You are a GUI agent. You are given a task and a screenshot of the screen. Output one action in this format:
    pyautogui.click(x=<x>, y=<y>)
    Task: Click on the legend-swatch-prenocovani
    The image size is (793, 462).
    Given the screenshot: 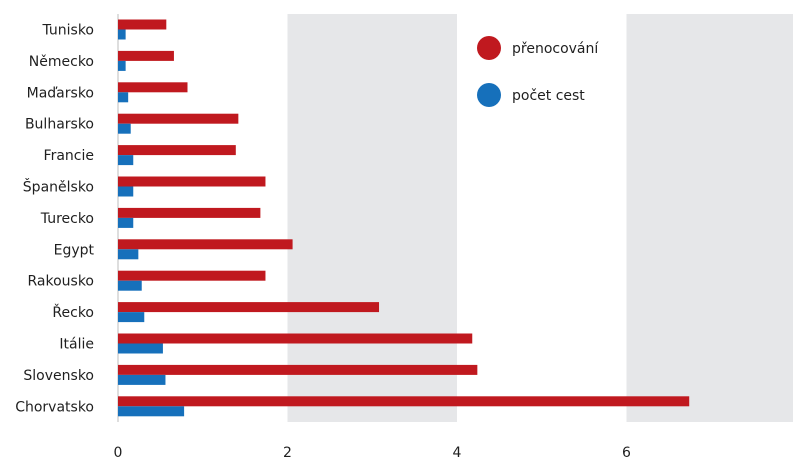 What is the action you would take?
    pyautogui.click(x=489, y=48)
    